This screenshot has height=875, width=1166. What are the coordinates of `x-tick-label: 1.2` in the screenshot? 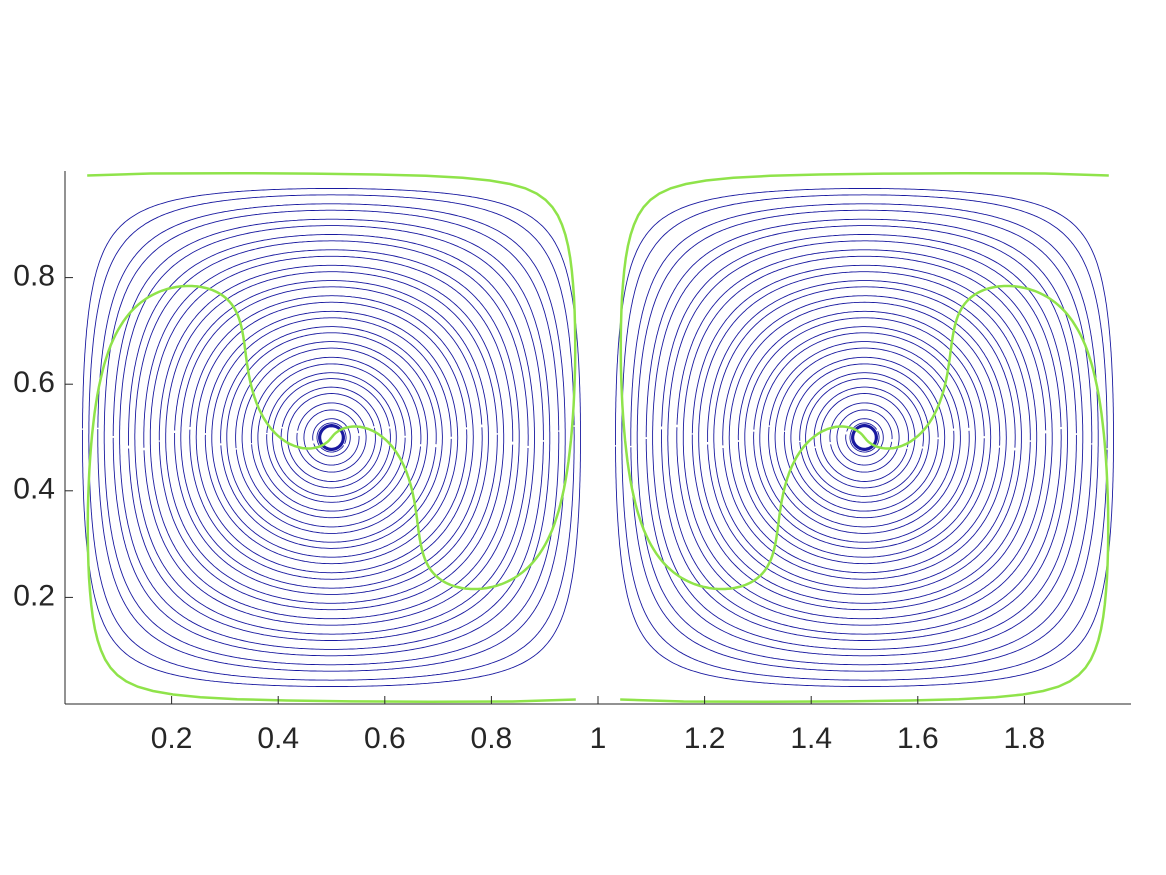 It's located at (705, 738).